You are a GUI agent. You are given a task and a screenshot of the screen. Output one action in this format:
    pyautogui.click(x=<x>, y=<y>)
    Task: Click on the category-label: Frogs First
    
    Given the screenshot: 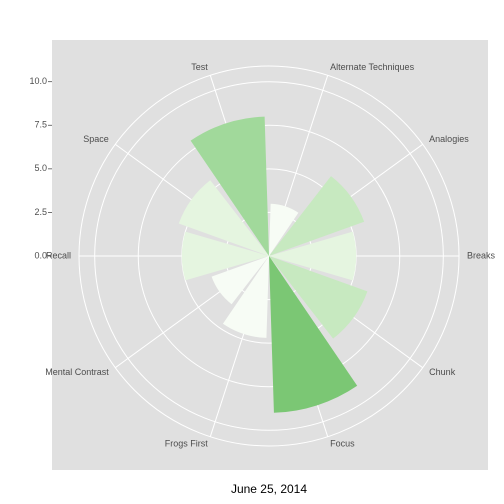 What is the action you would take?
    pyautogui.click(x=187, y=444)
    